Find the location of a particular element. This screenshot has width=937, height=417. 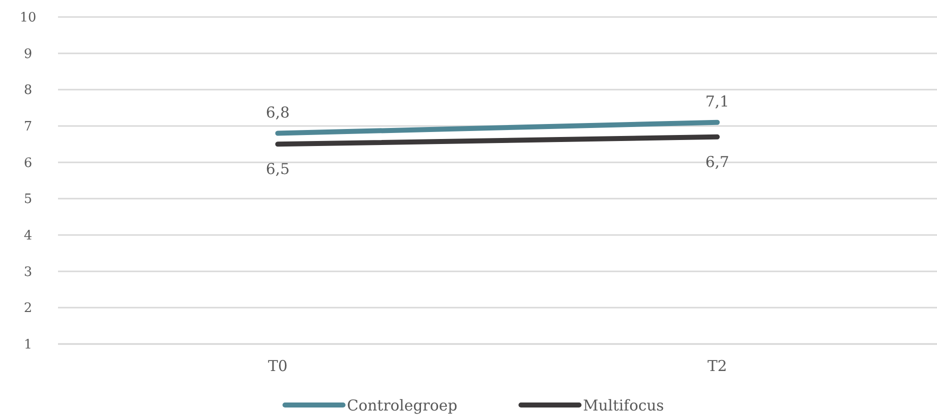

y-tick-label: 1 is located at coordinates (28, 345).